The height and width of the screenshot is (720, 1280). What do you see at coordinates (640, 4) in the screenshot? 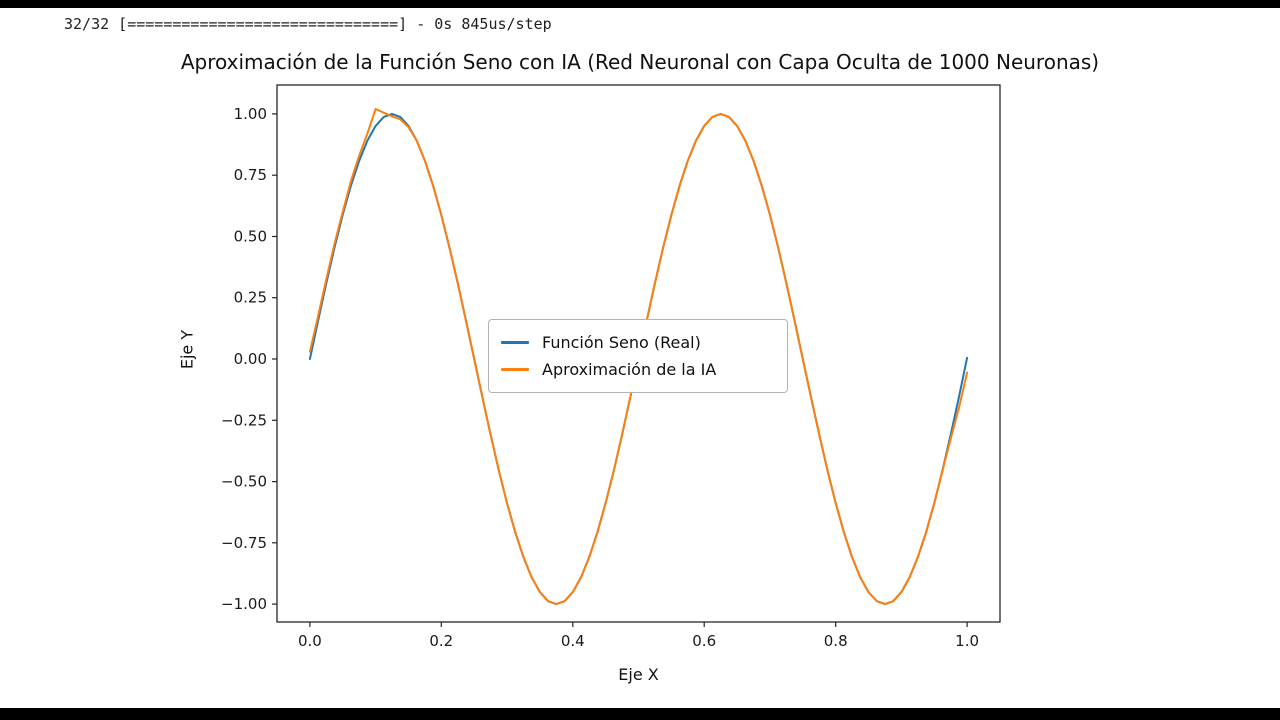
I see `top-letterbox-bar` at bounding box center [640, 4].